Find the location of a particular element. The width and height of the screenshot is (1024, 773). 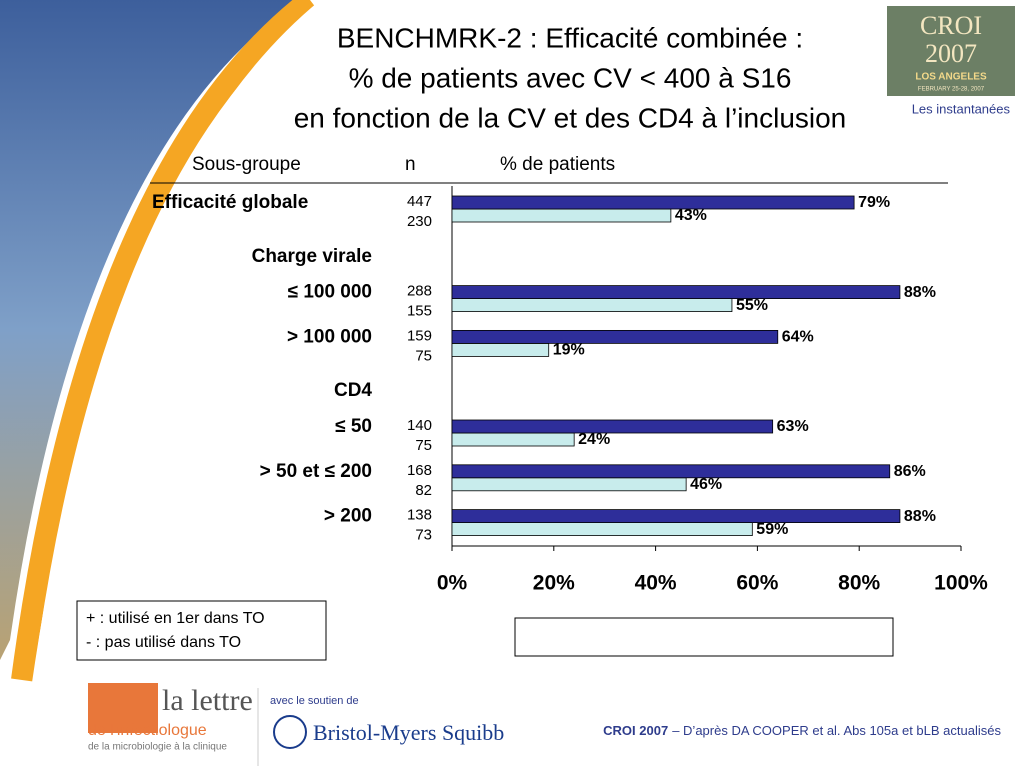

n-label: 230 is located at coordinates (419, 221).